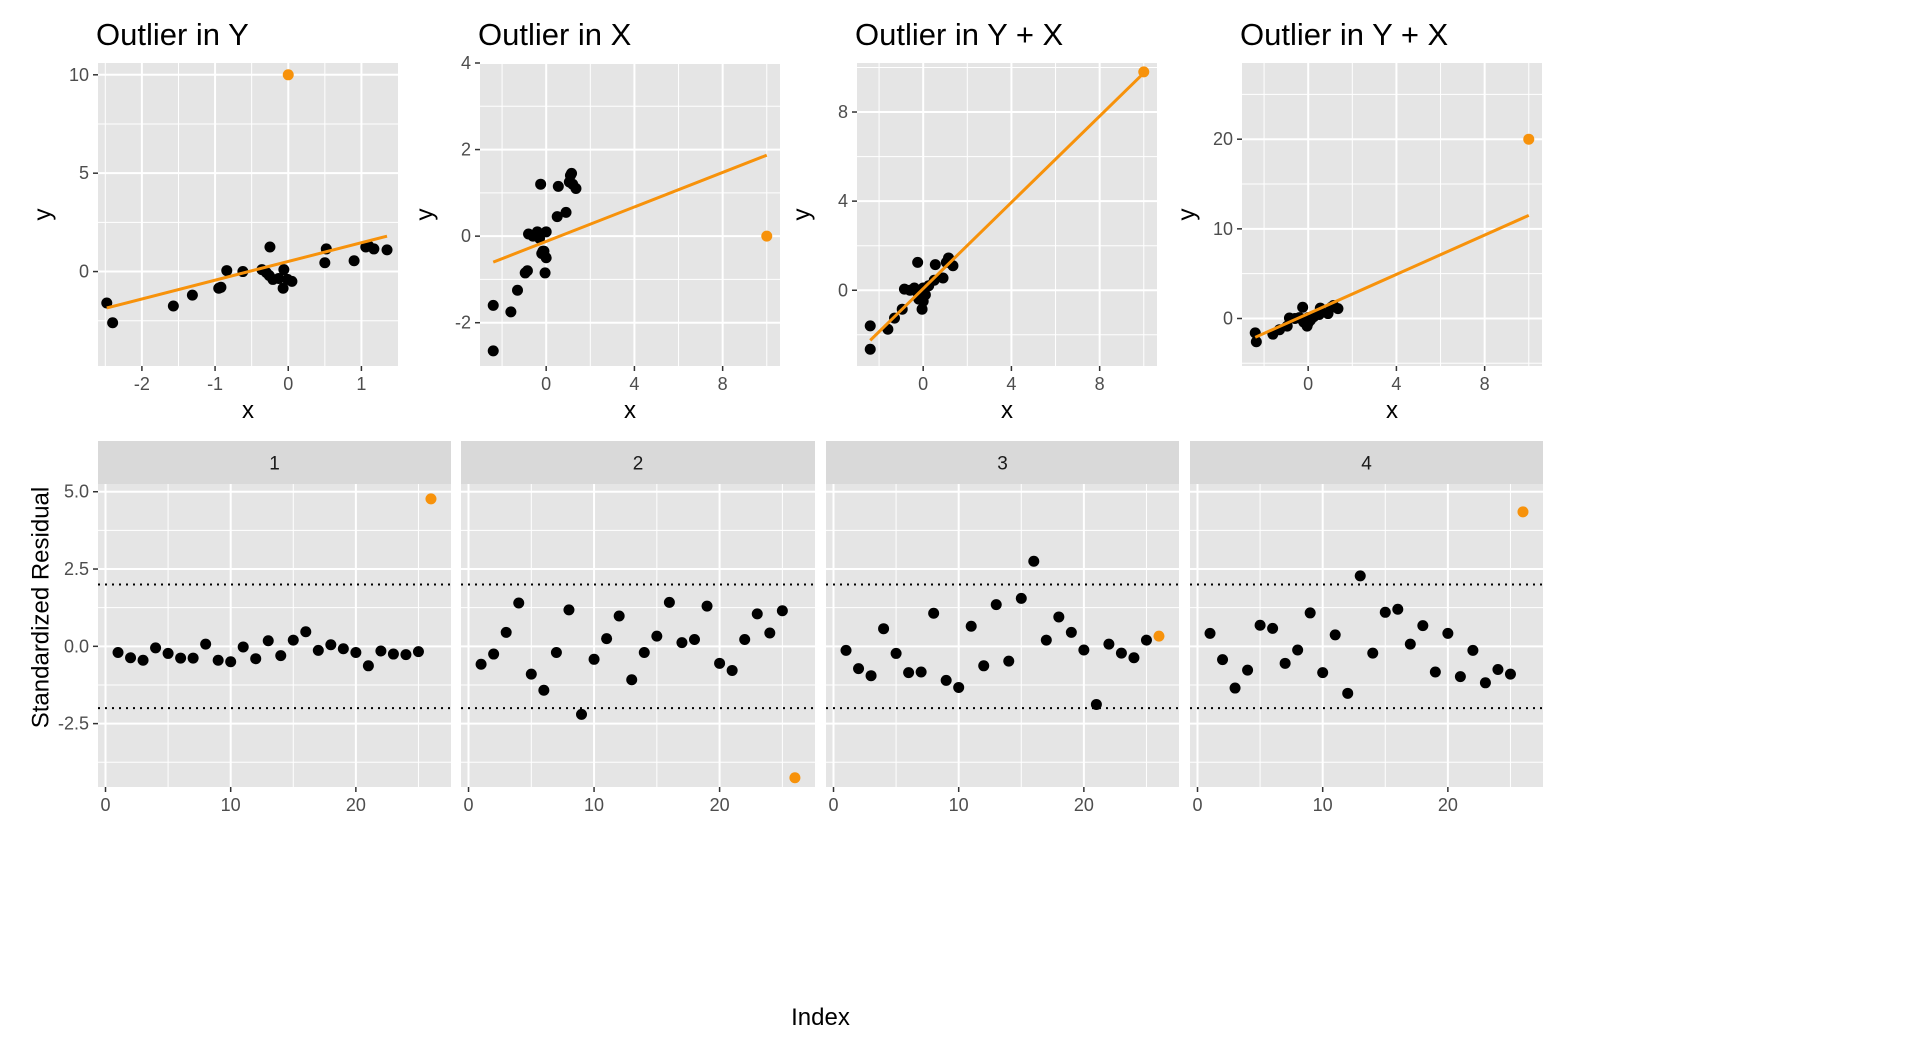  Describe the element at coordinates (215, 384) in the screenshot. I see `x-tick-label: -1` at that location.